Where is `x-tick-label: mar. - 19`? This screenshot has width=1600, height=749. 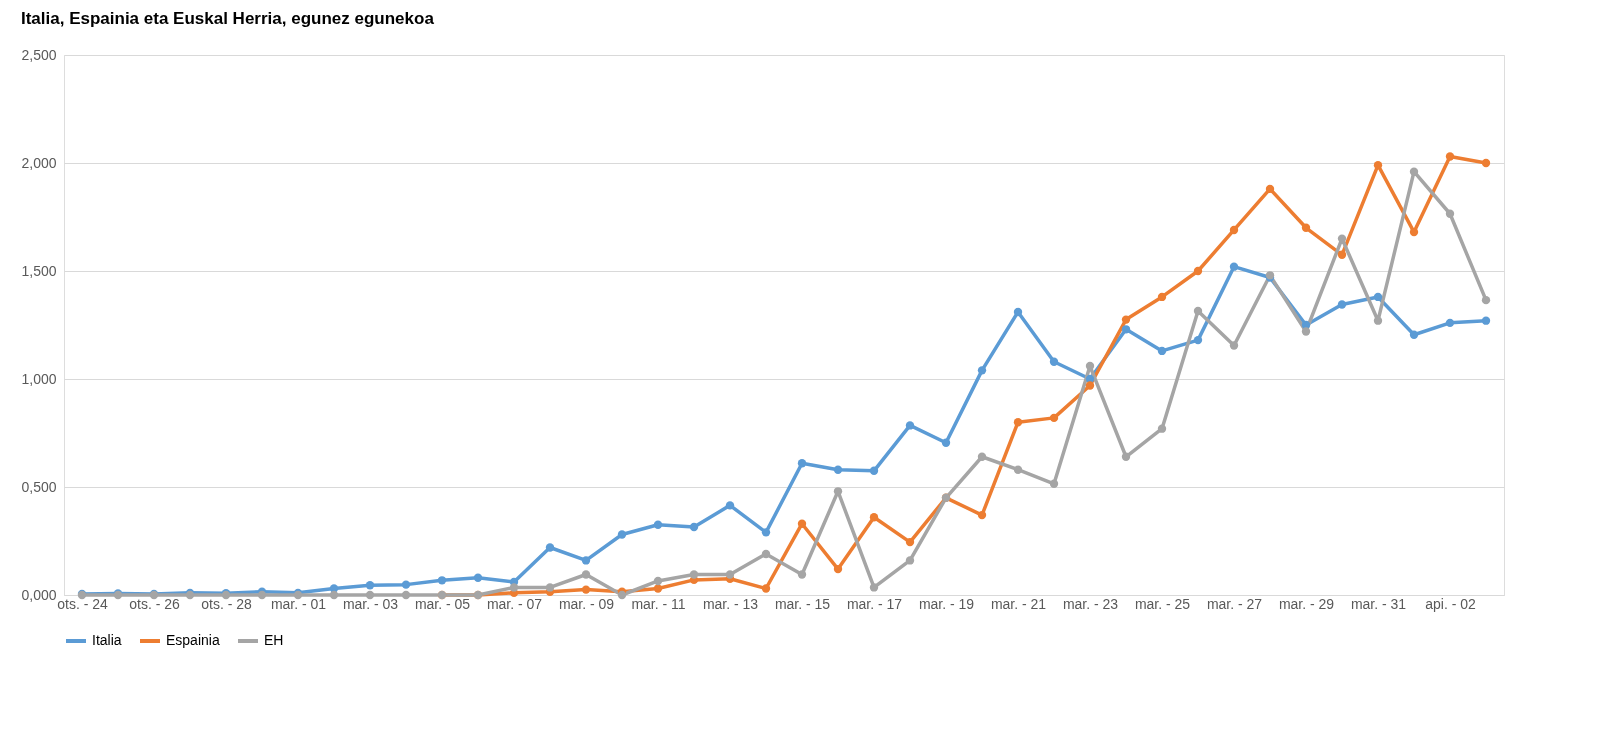
x-tick-label: mar. - 19 is located at coordinates (946, 603).